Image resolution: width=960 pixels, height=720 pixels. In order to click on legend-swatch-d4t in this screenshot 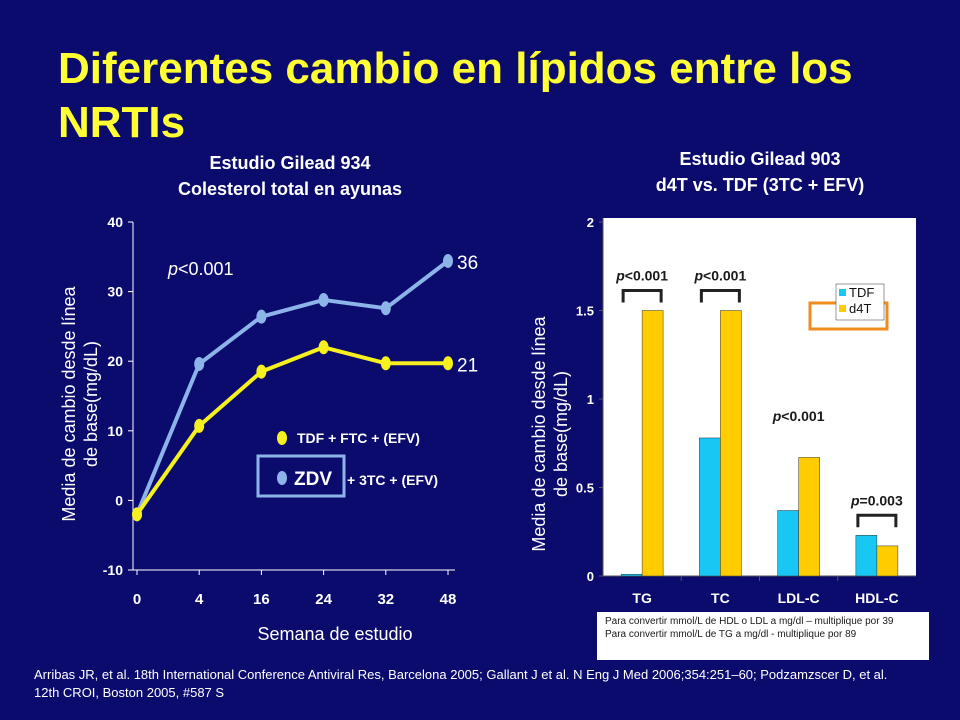, I will do `click(842, 308)`.